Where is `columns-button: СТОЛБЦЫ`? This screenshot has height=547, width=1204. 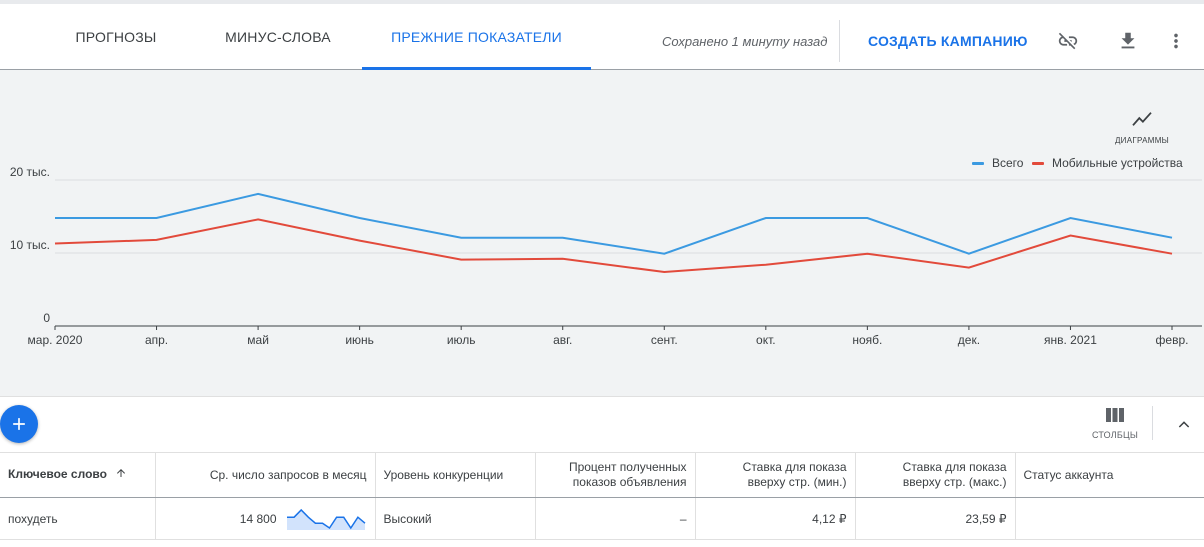
columns-button: СТОЛБЦЫ is located at coordinates (1115, 424).